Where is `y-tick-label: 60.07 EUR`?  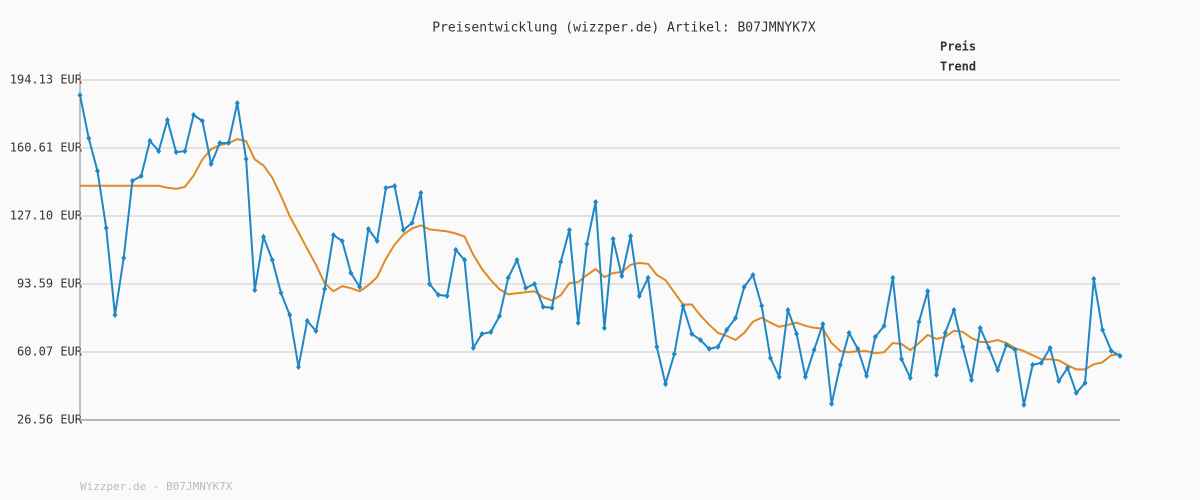
y-tick-label: 60.07 EUR is located at coordinates (50, 352).